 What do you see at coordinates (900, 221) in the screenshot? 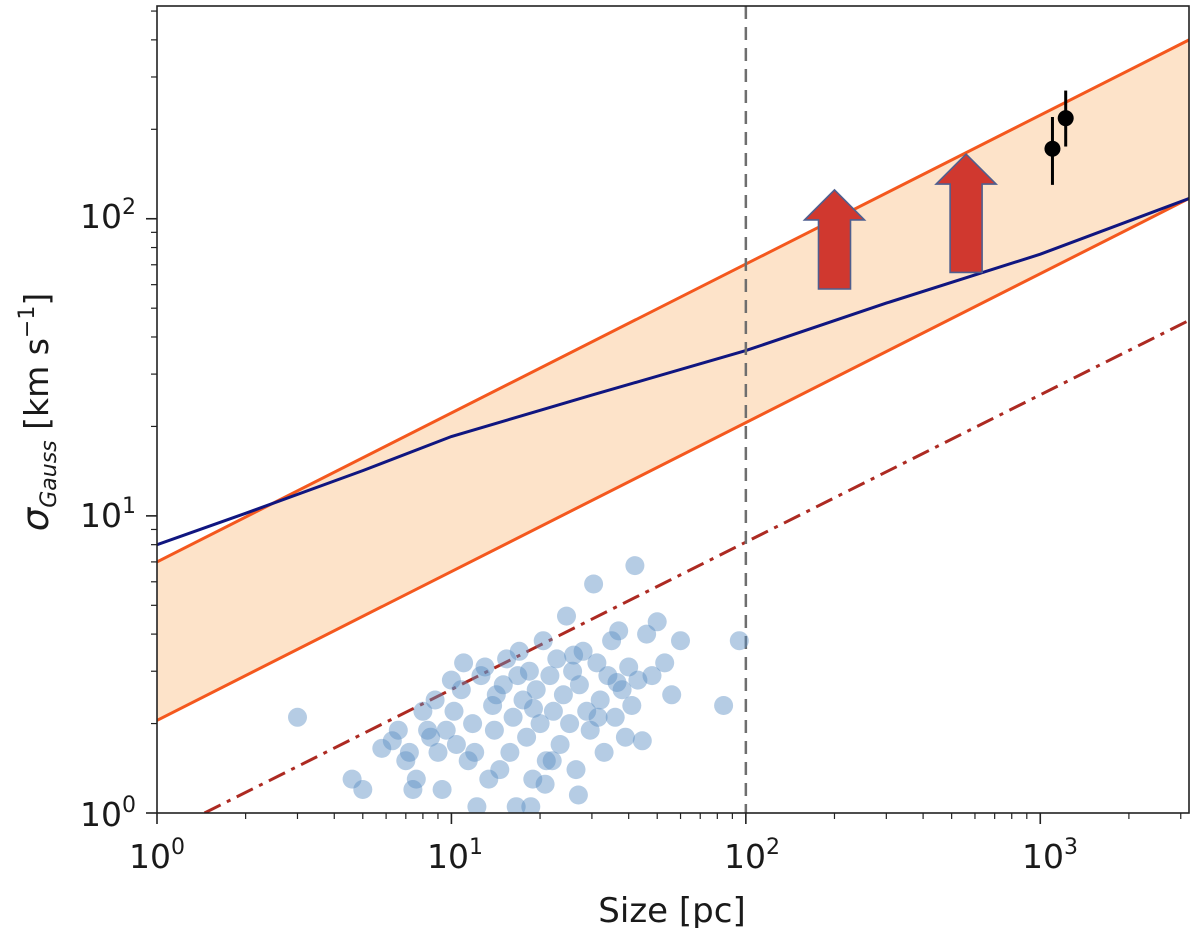
I see `arrow-layer` at bounding box center [900, 221].